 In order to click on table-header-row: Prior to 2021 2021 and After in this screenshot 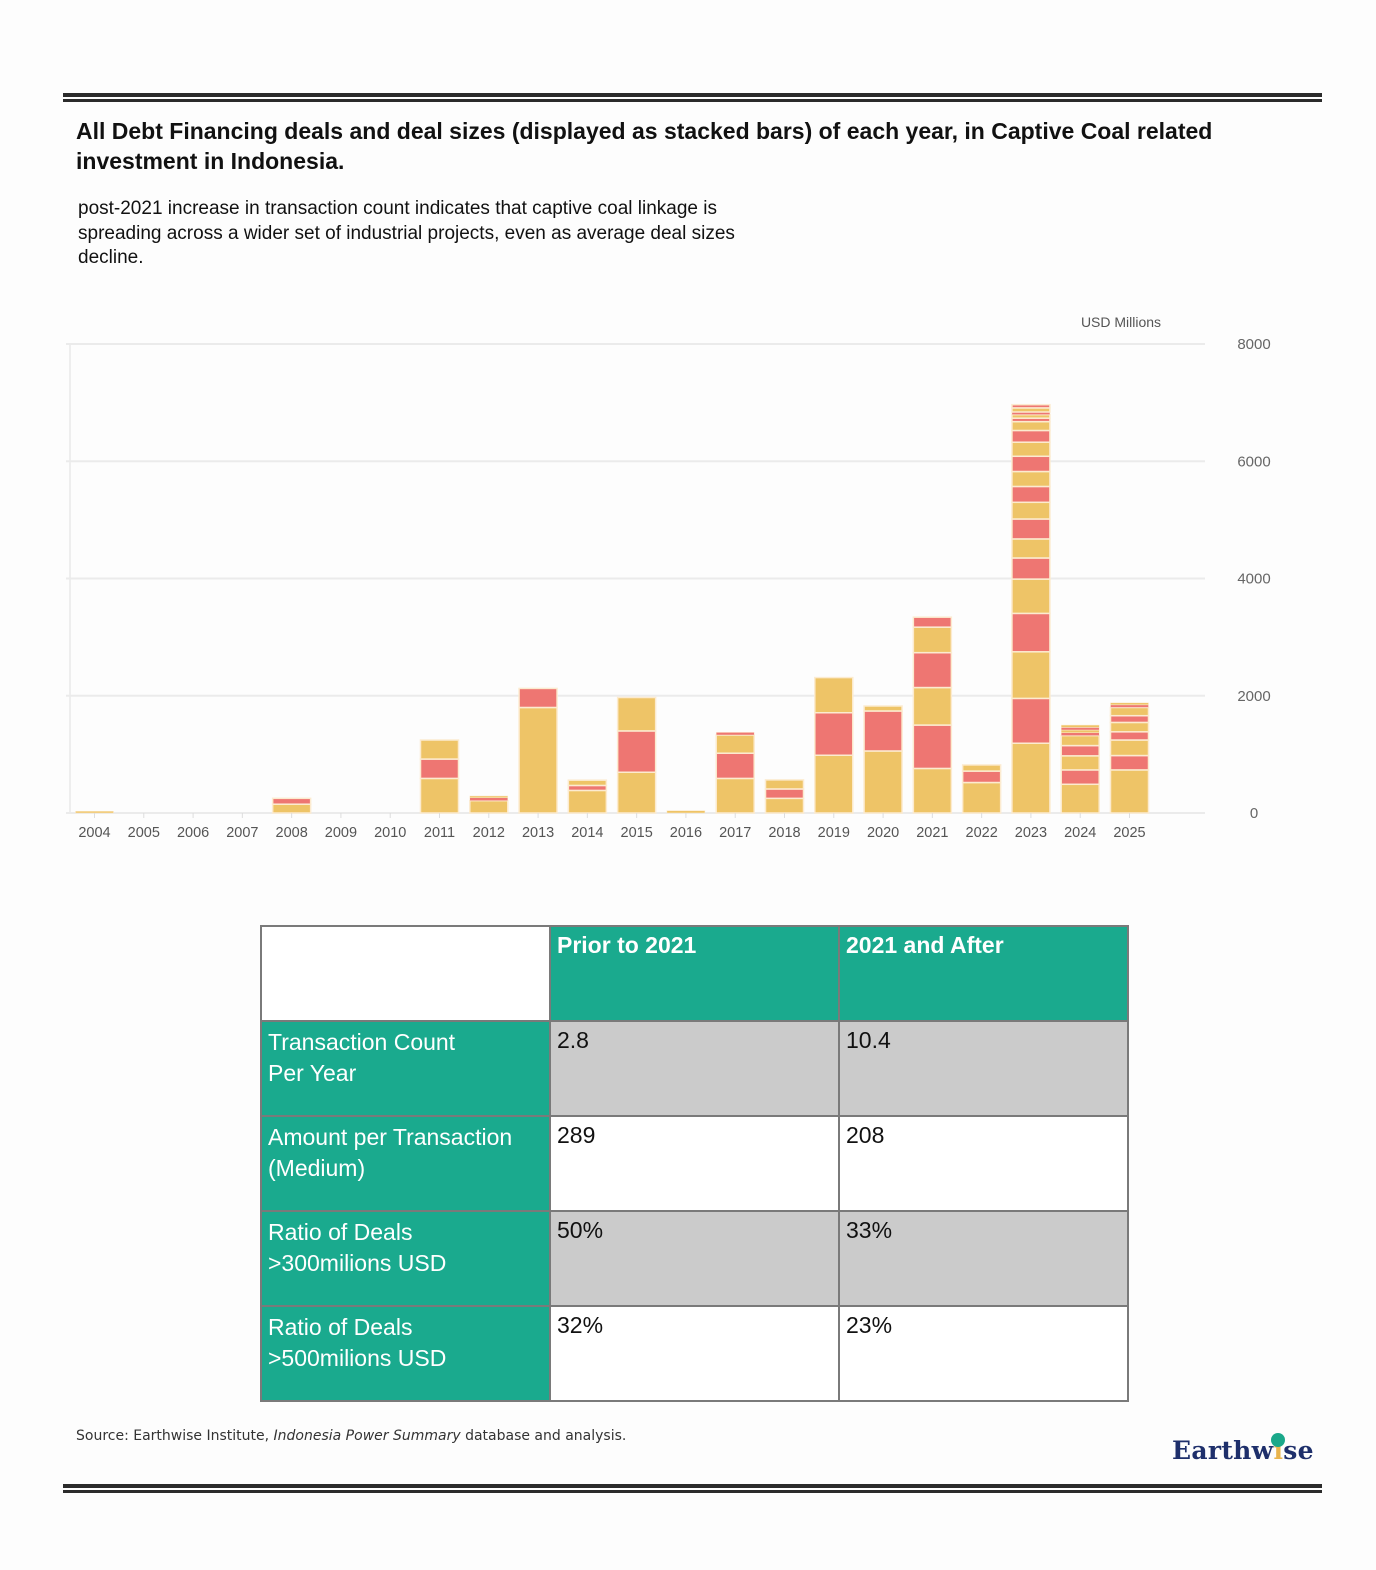, I will do `click(694, 973)`.